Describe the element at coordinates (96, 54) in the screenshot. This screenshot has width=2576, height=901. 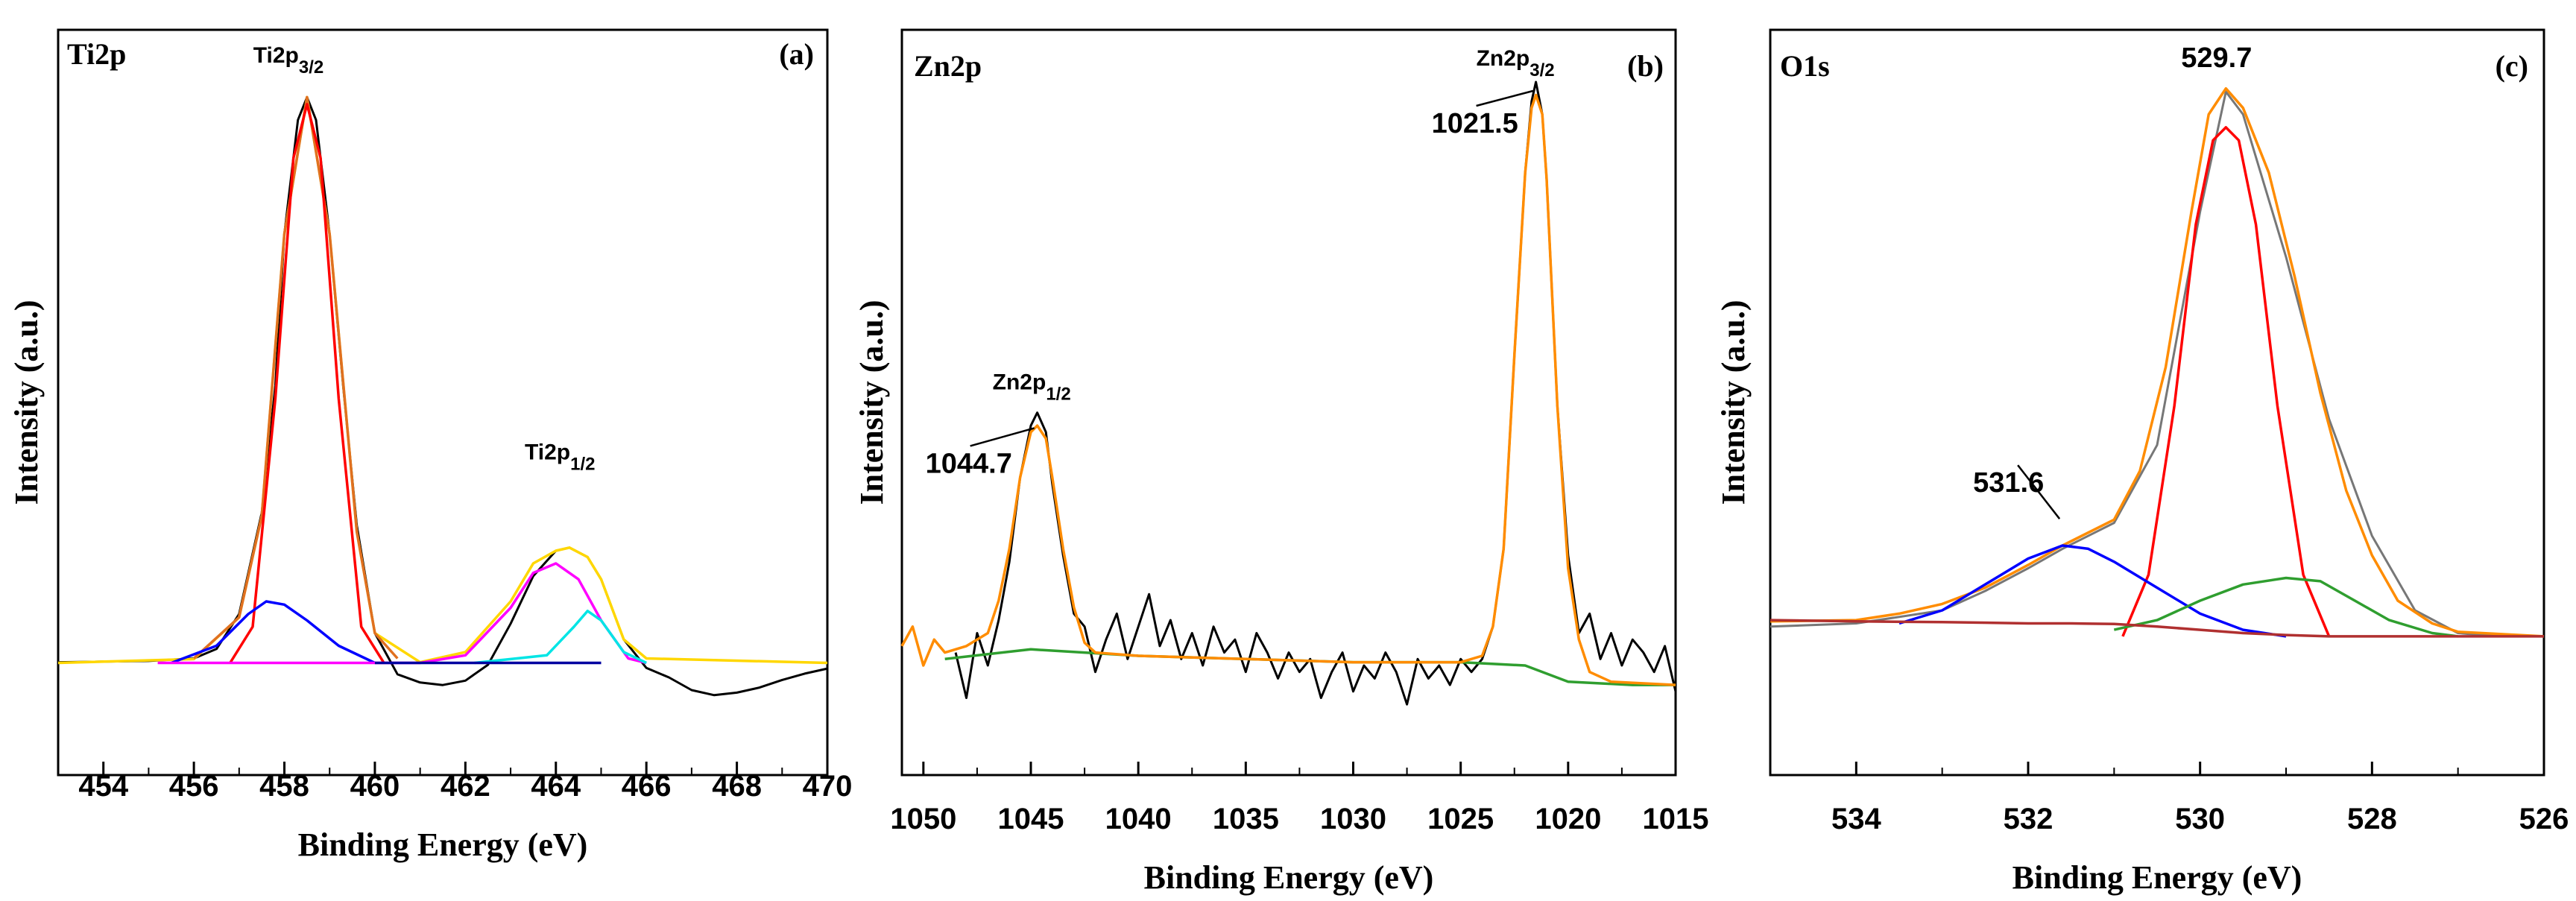
I see `panel-a-title: Ti2p` at that location.